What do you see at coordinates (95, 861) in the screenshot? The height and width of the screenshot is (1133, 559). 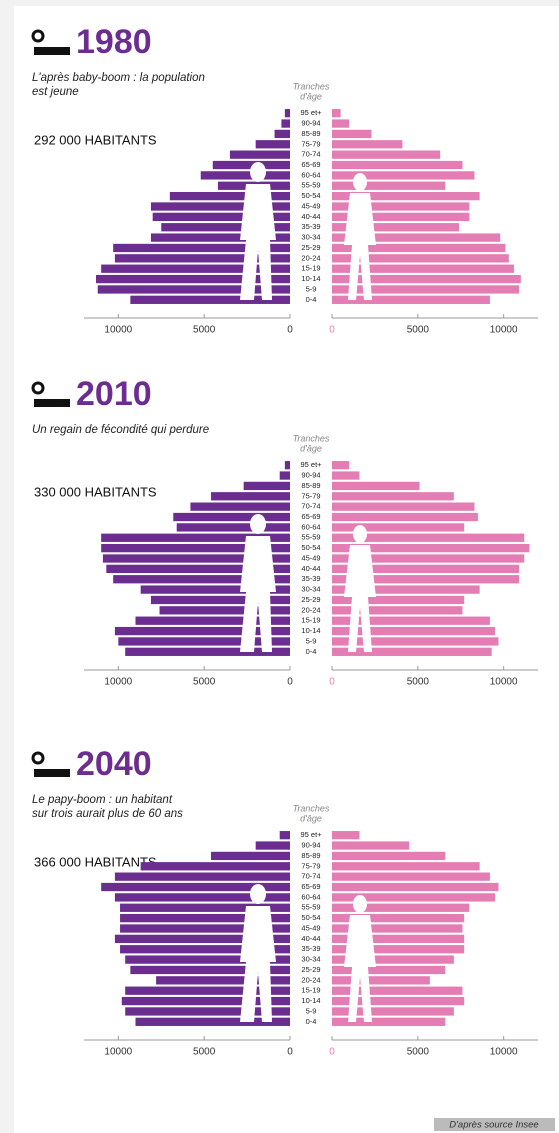 I see `population: 366 000 HABITANTS` at bounding box center [95, 861].